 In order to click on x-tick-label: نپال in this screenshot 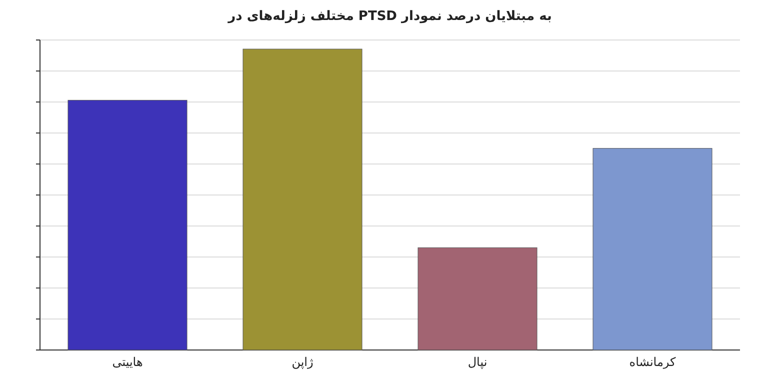, I will do `click(478, 362)`.